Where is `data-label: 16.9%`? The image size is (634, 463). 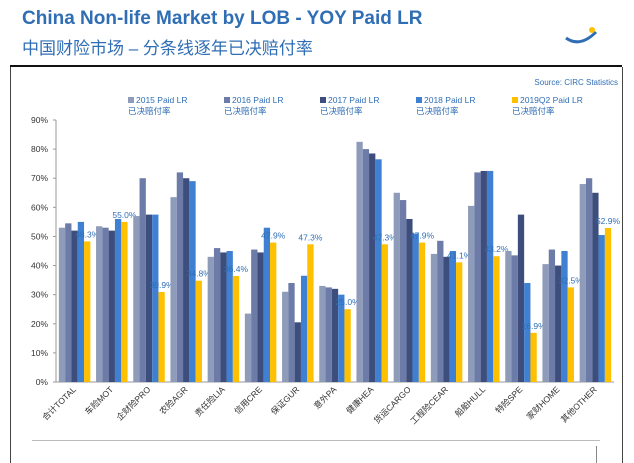
data-label: 16.9% is located at coordinates (534, 326).